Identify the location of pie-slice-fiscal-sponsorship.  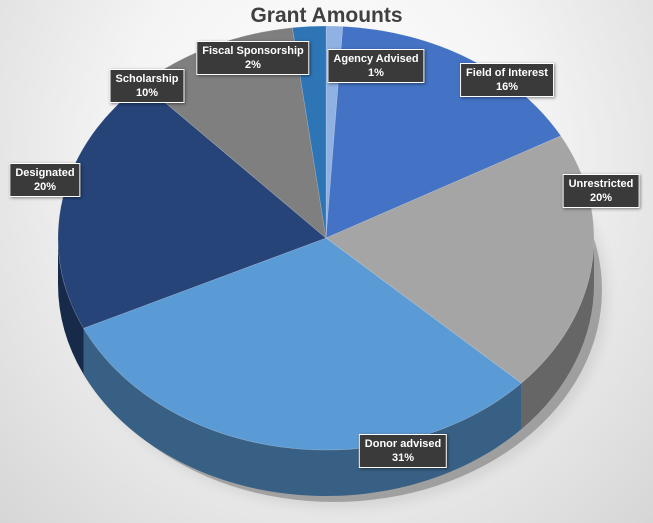
(309, 132).